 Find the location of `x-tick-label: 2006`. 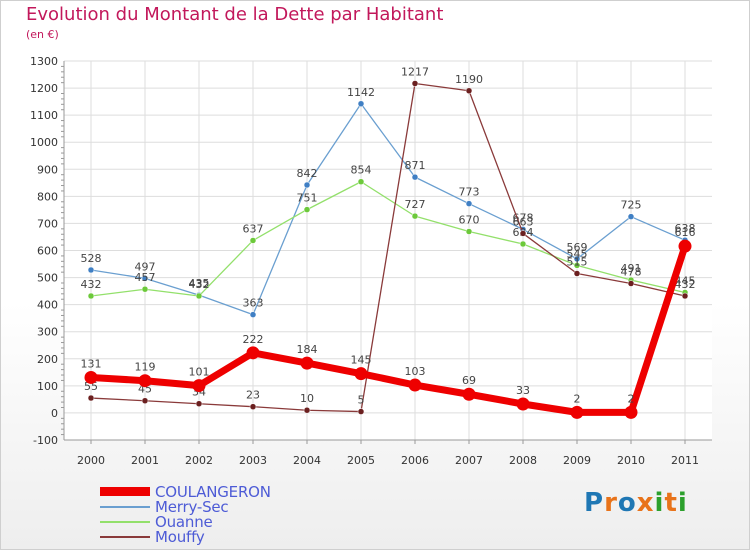

x-tick-label: 2006 is located at coordinates (415, 460).